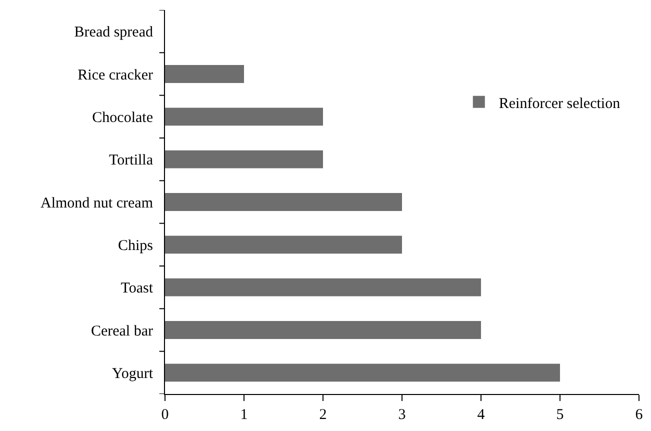 This screenshot has height=431, width=651. Describe the element at coordinates (116, 75) in the screenshot. I see `y-tick-label: Rice cracker` at that location.